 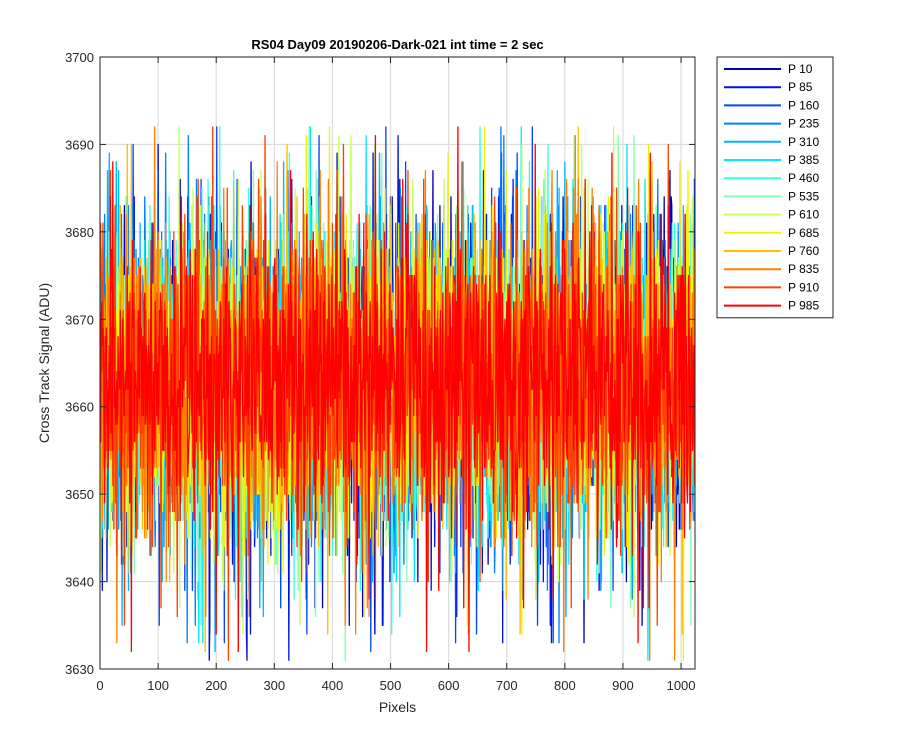 What do you see at coordinates (507, 685) in the screenshot?
I see `x-tick-label: 700` at bounding box center [507, 685].